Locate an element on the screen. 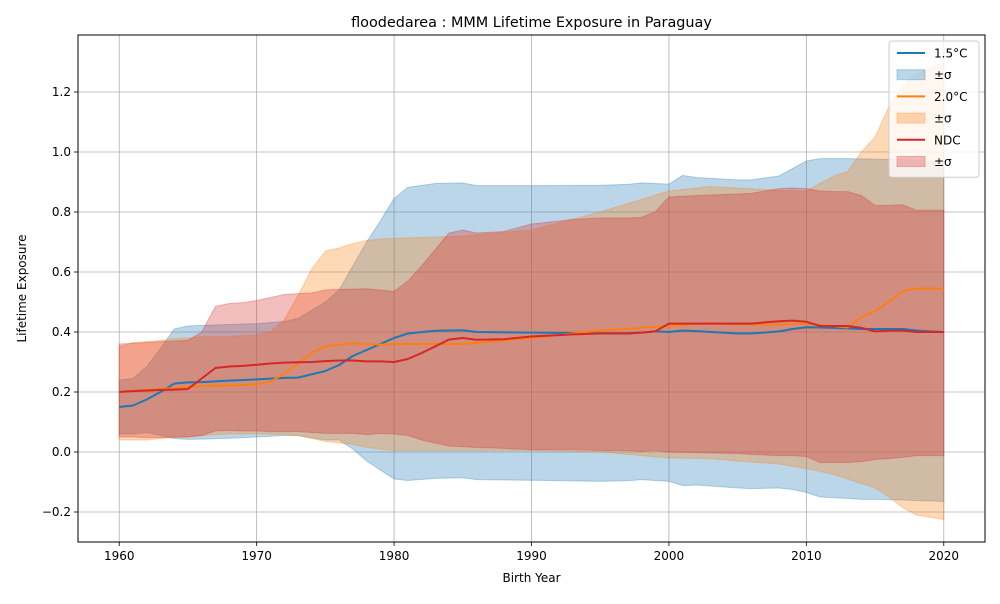  line-1-5c is located at coordinates (531, 367).